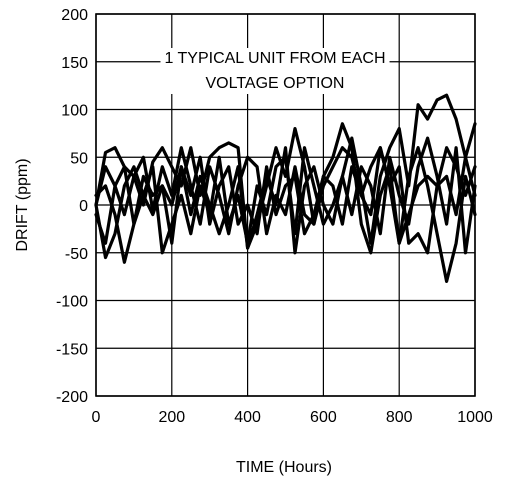 The image size is (506, 482). Describe the element at coordinates (72, 349) in the screenshot. I see `y-tick-label: -150` at that location.